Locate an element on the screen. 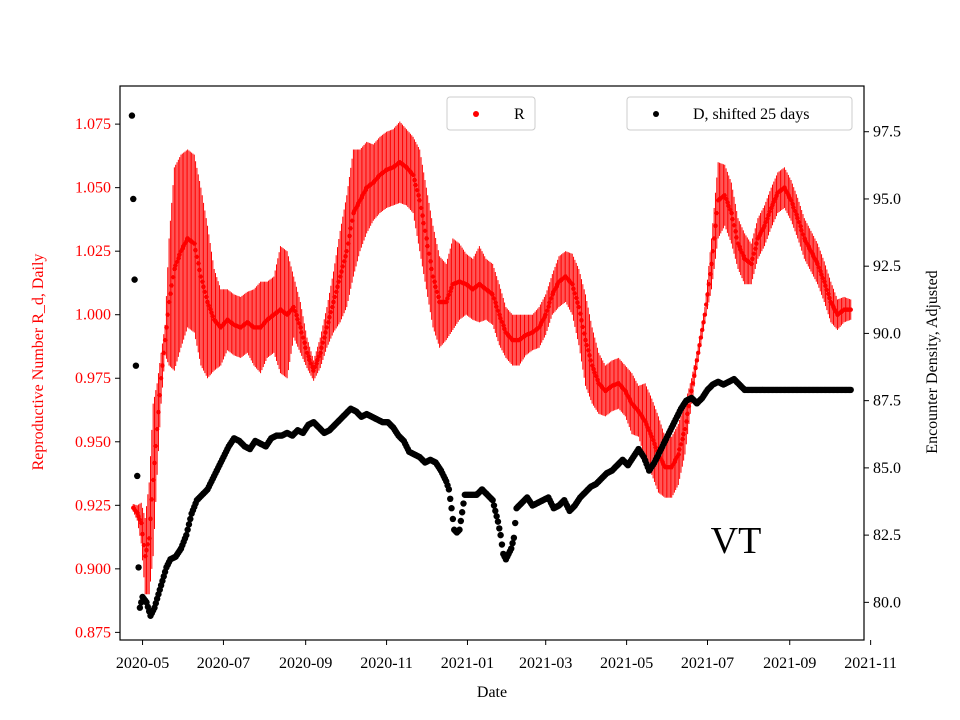 Image resolution: width=960 pixels, height=720 pixels. y-axis-right-label: Encounter Density, Adjusted is located at coordinates (932, 361).